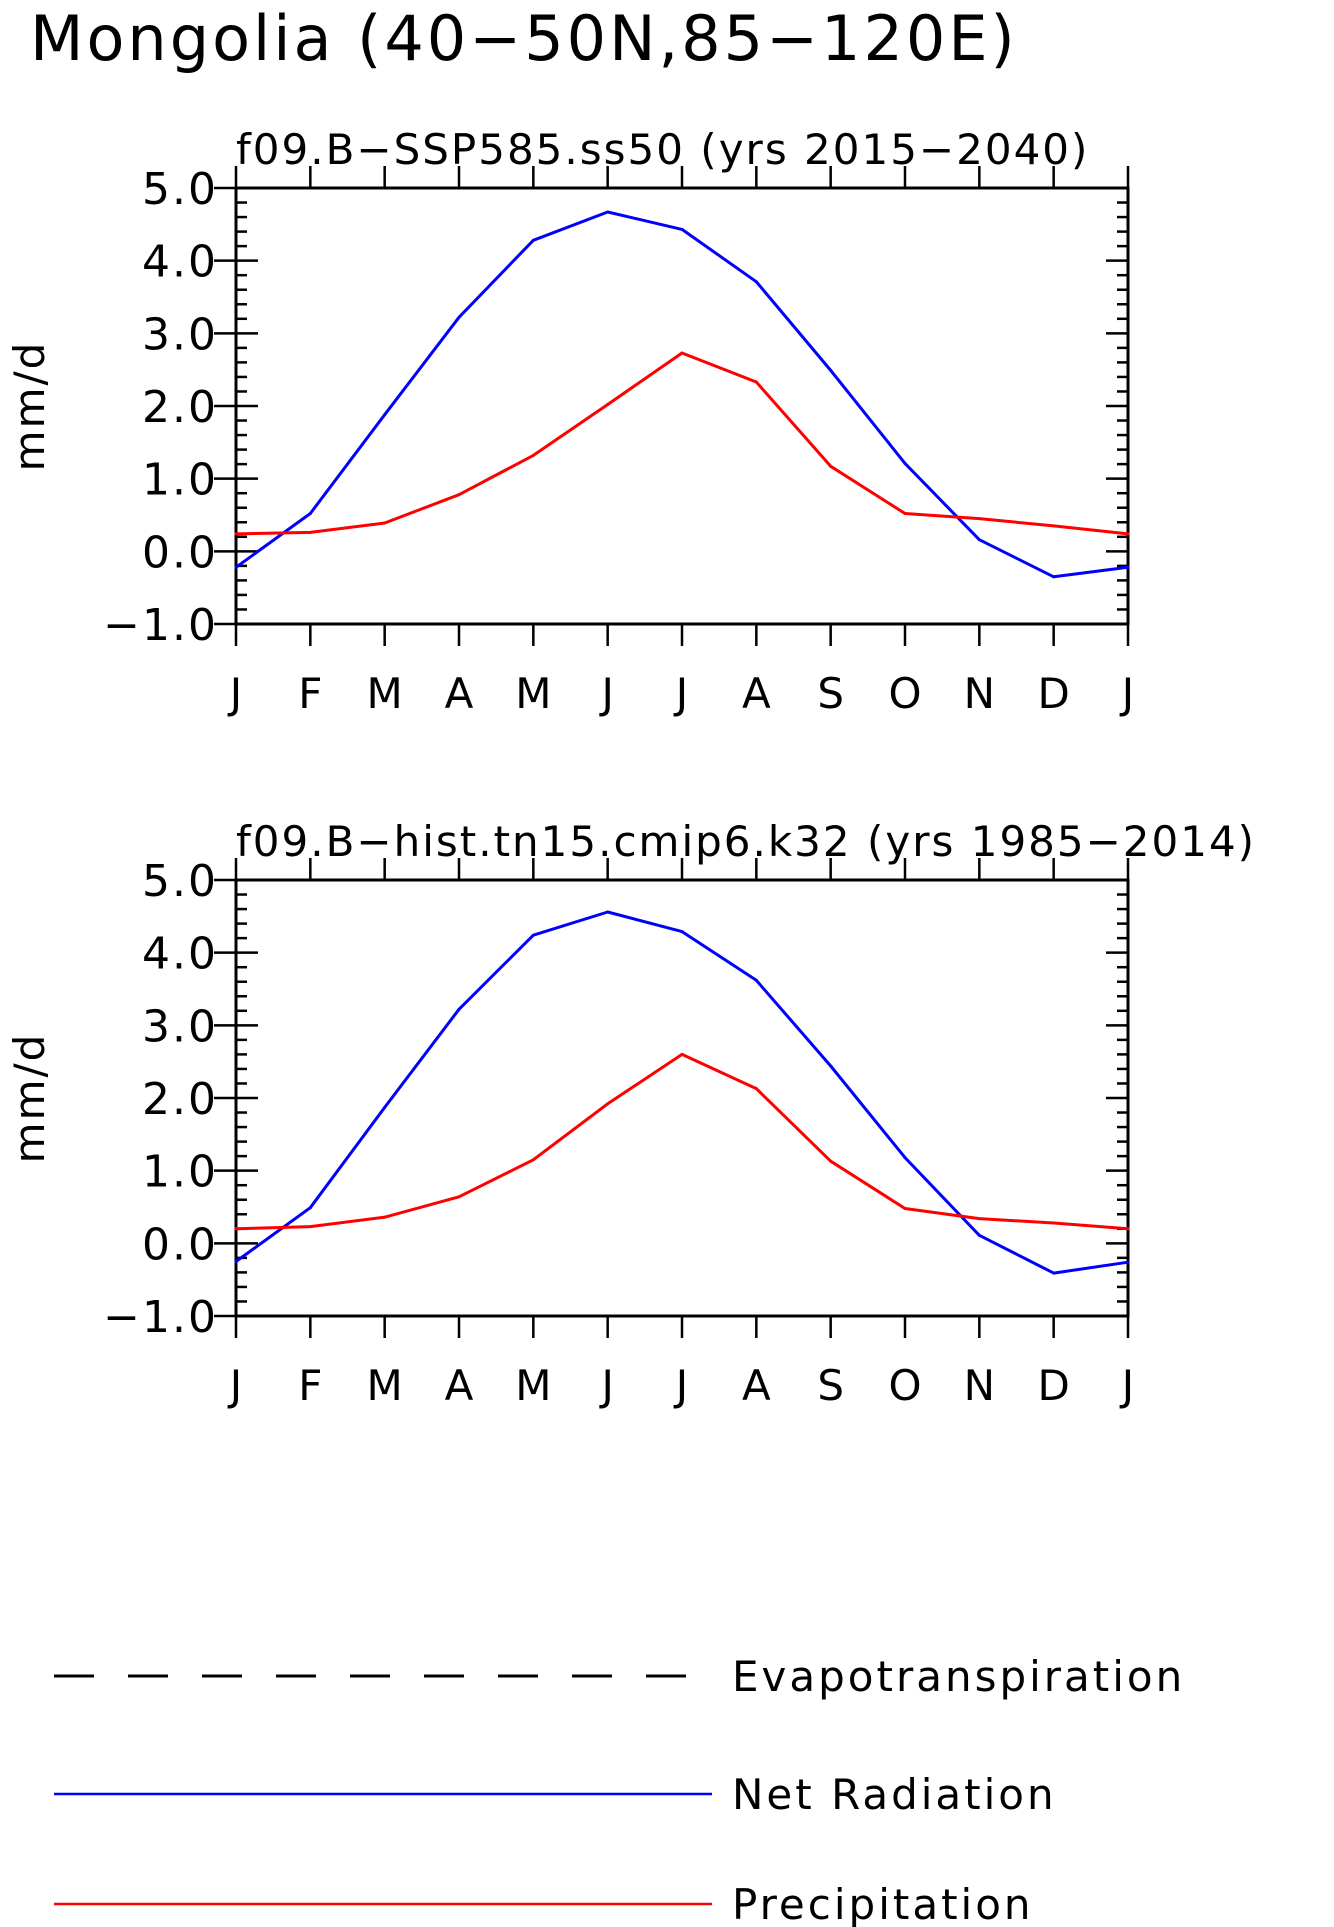 The width and height of the screenshot is (1334, 1927). What do you see at coordinates (544, 1903) in the screenshot?
I see `legend-item: Precipitation` at bounding box center [544, 1903].